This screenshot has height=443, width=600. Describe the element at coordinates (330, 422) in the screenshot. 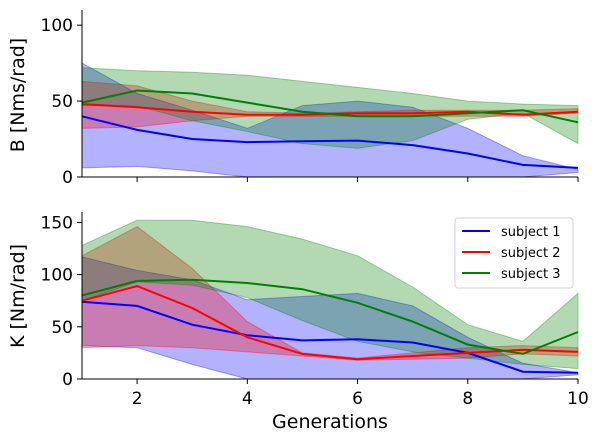

I see `x-axis-label: Generations` at that location.